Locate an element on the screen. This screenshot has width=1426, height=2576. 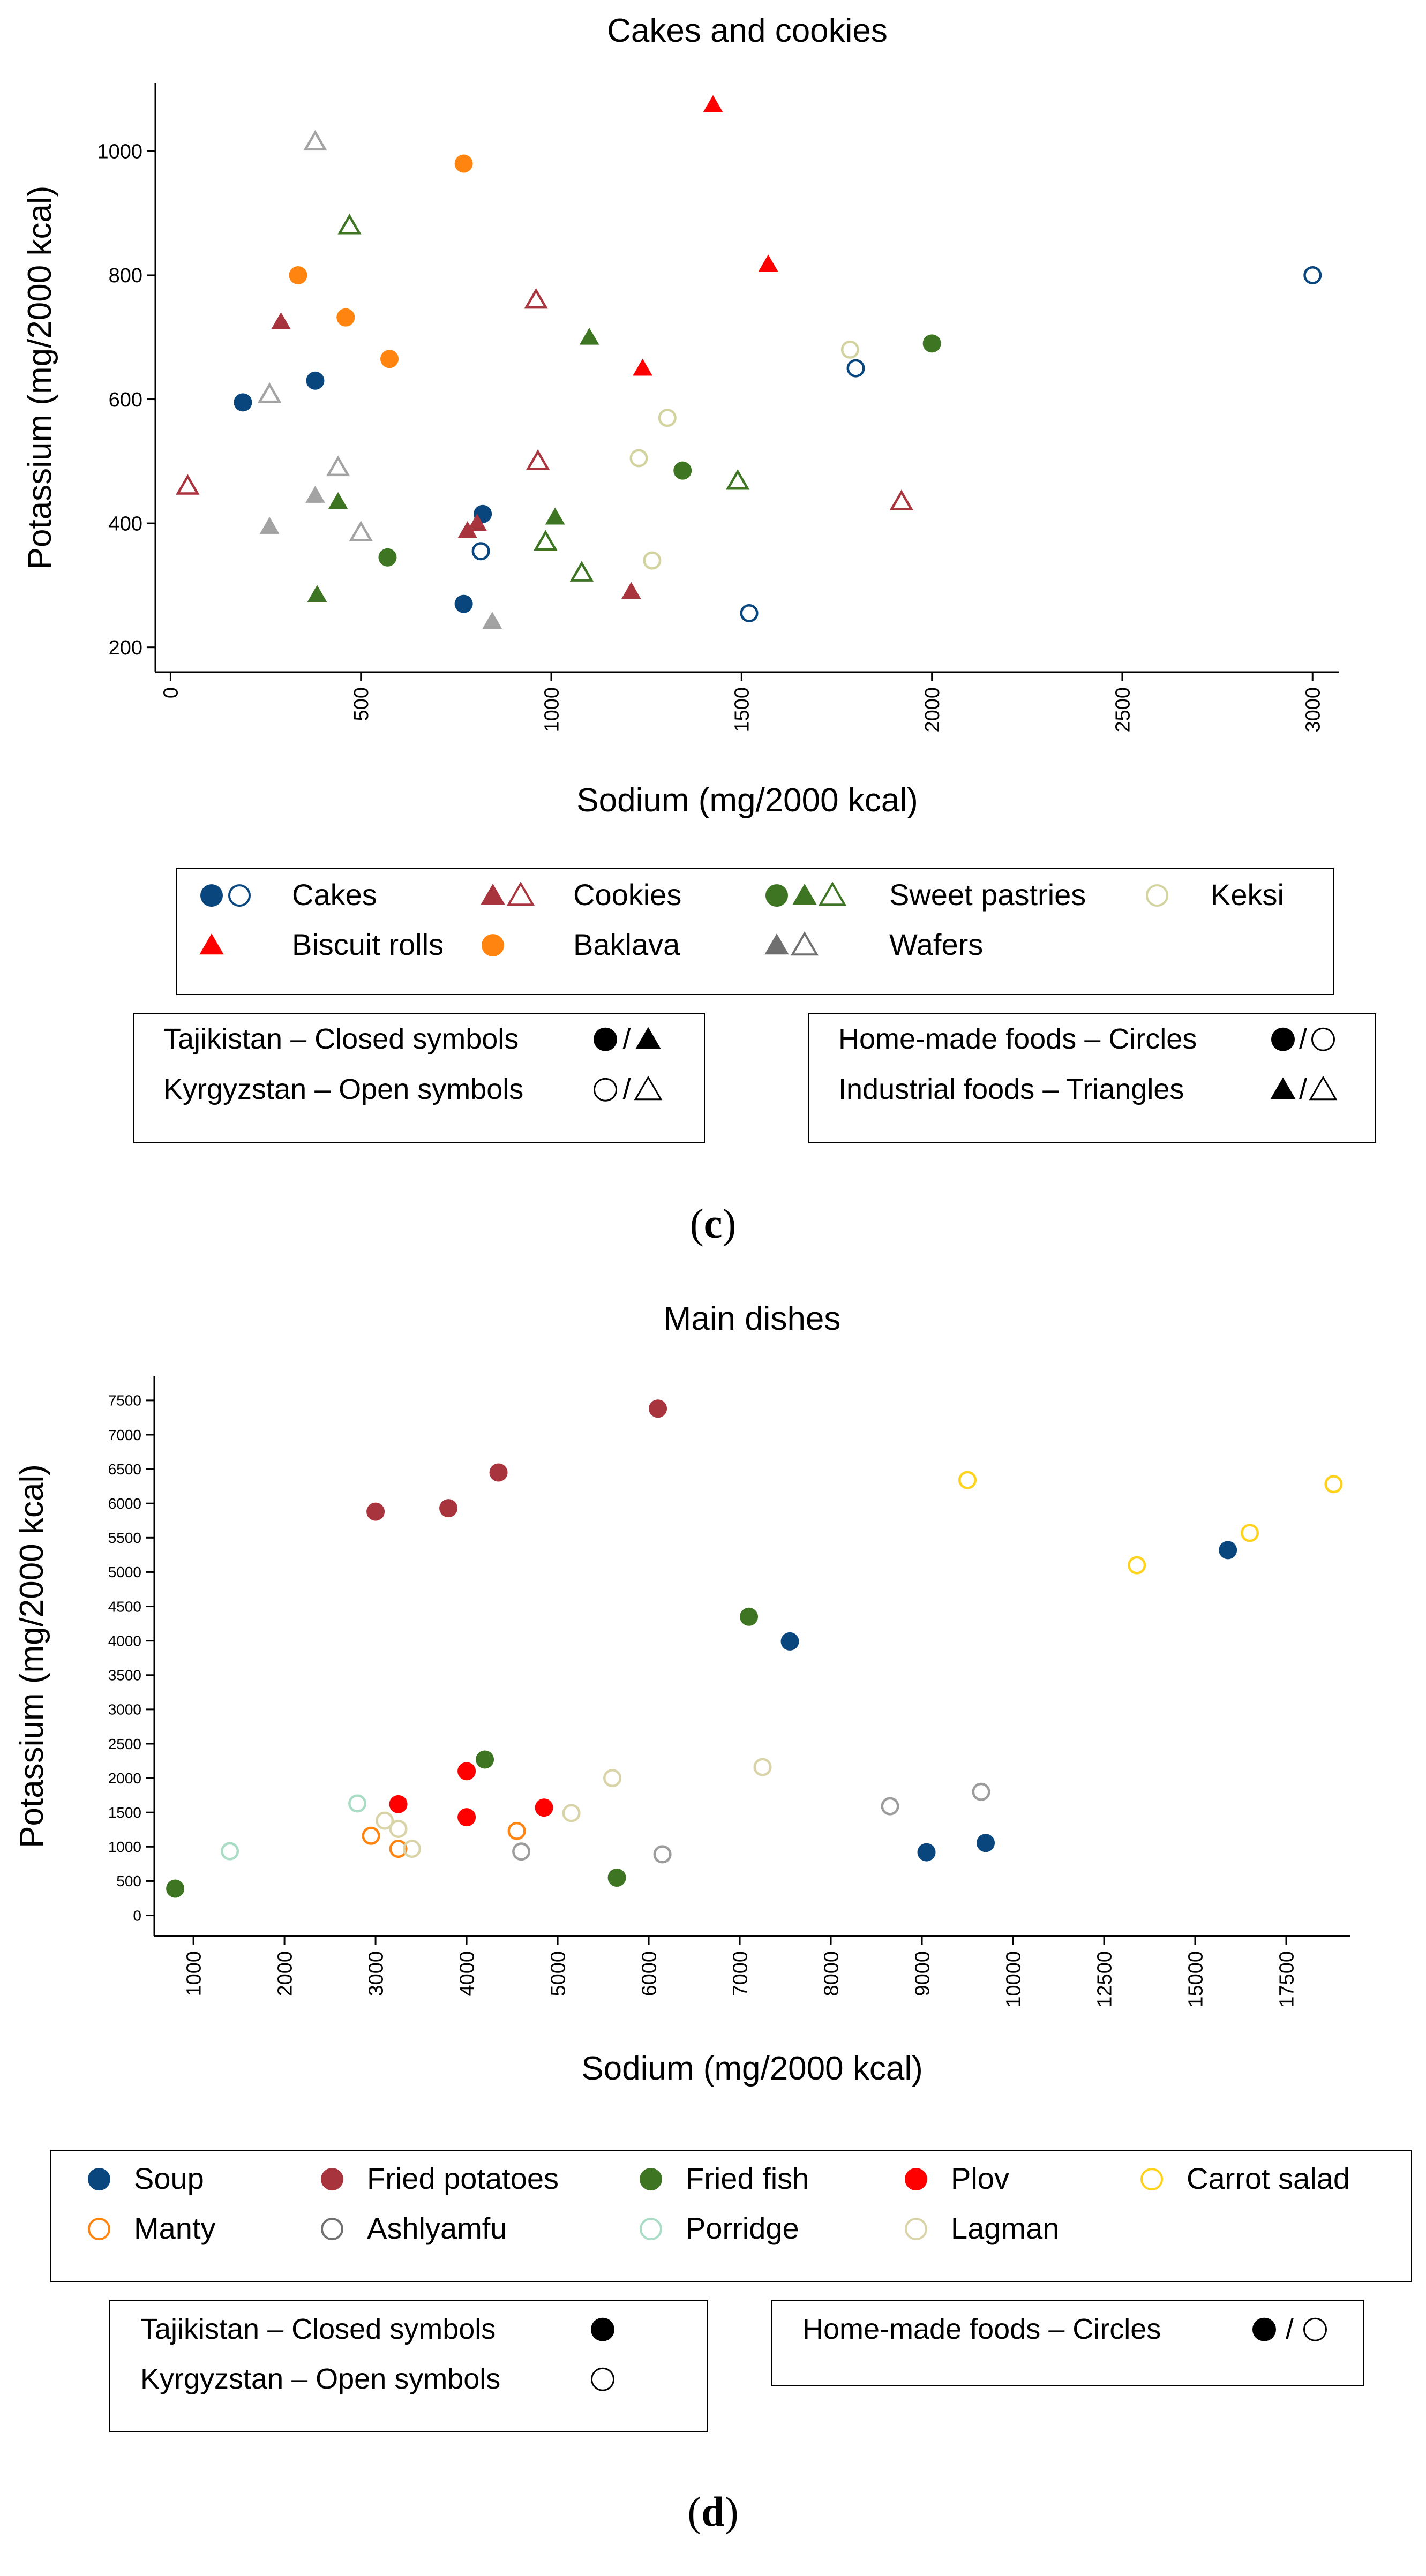
legend-label: Carrot salad is located at coordinates (1268, 2178).